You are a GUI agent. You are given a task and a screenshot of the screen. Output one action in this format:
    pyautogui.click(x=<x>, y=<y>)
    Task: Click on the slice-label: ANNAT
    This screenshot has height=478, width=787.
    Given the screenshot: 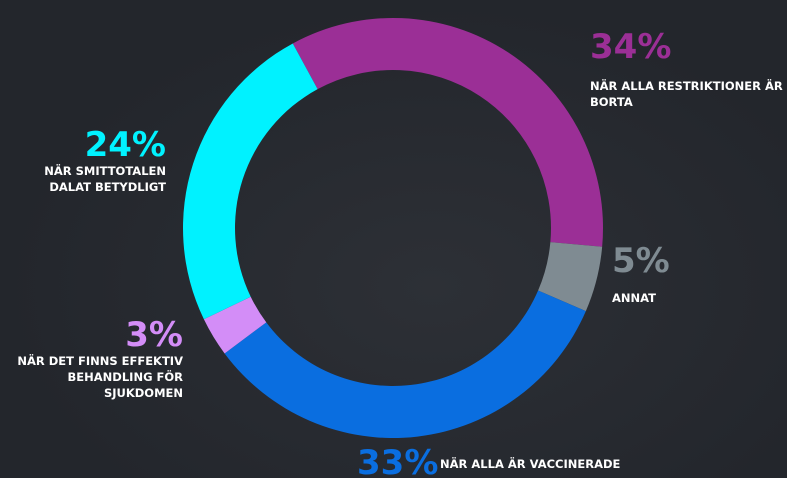 What is the action you would take?
    pyautogui.click(x=634, y=298)
    